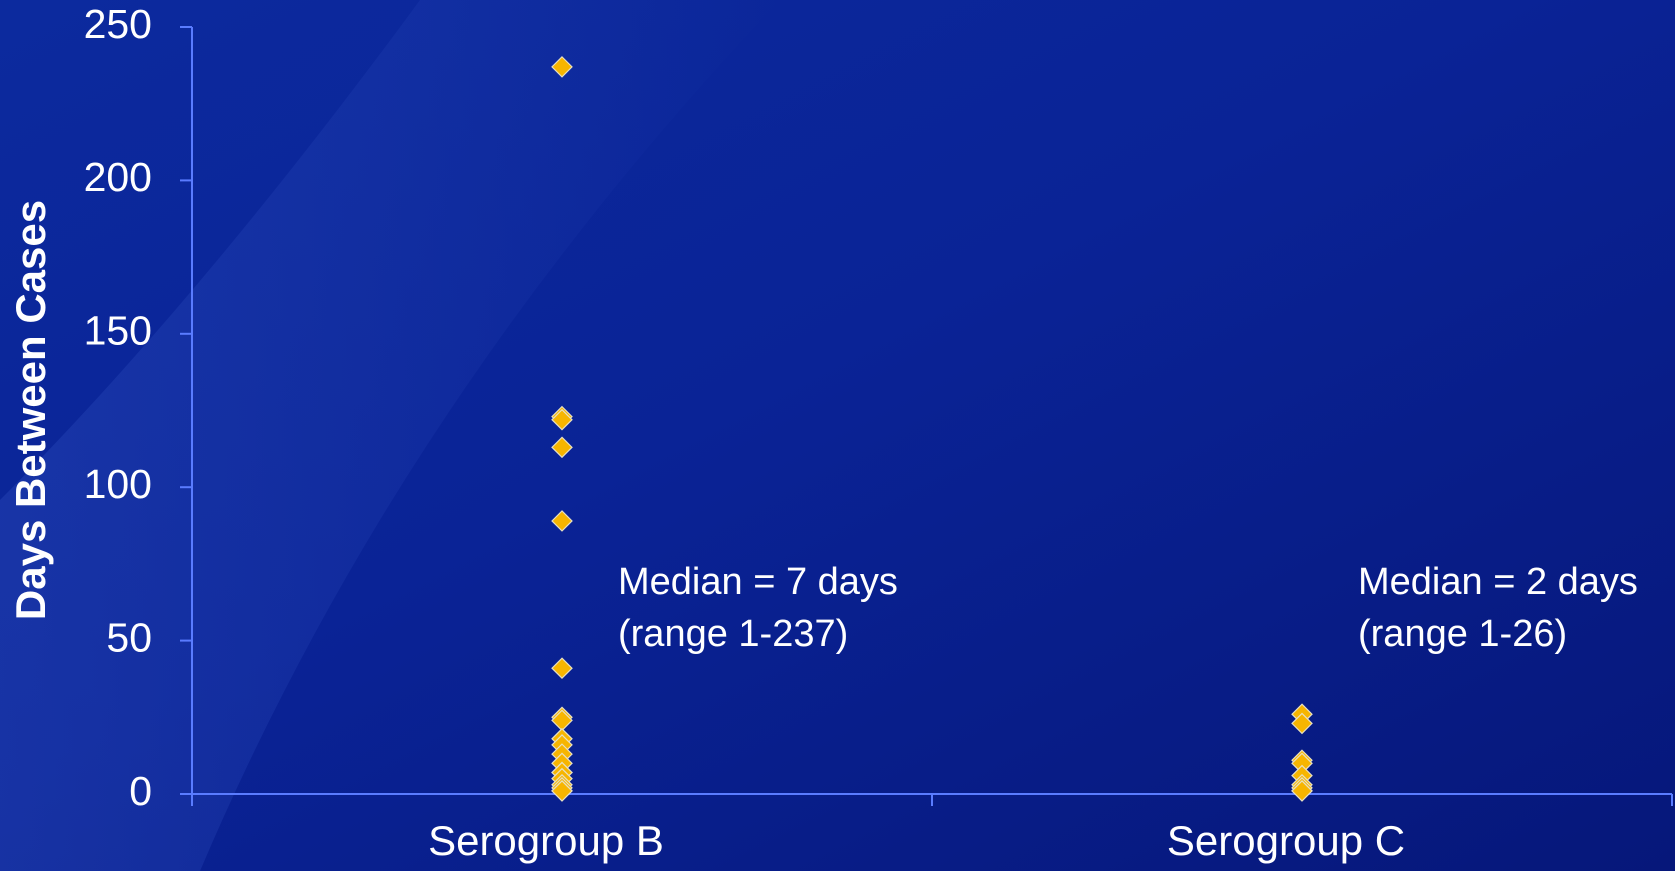  What do you see at coordinates (1462, 634) in the screenshot?
I see `annotation: (range 1-26)` at bounding box center [1462, 634].